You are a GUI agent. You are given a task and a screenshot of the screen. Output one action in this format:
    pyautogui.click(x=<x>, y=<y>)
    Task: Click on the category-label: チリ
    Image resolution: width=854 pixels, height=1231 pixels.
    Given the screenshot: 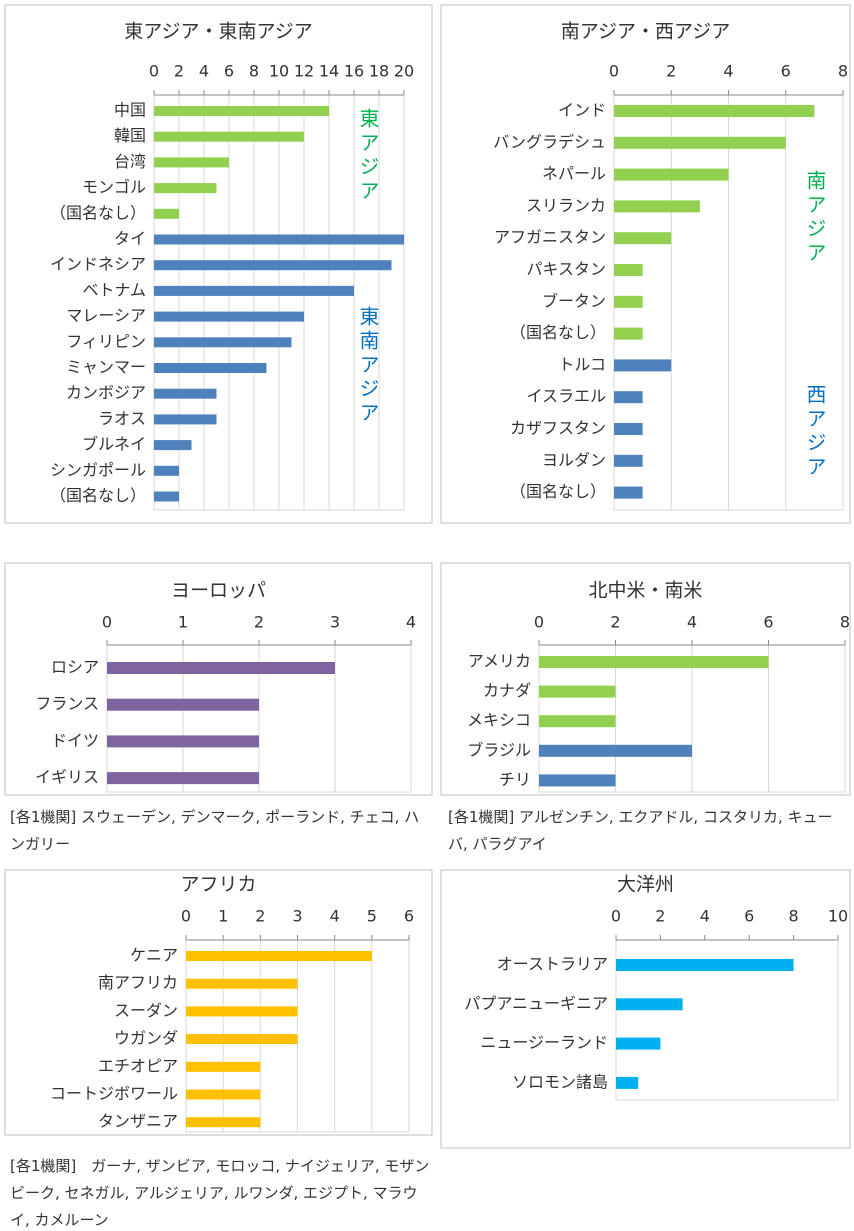 What is the action you would take?
    pyautogui.click(x=515, y=779)
    